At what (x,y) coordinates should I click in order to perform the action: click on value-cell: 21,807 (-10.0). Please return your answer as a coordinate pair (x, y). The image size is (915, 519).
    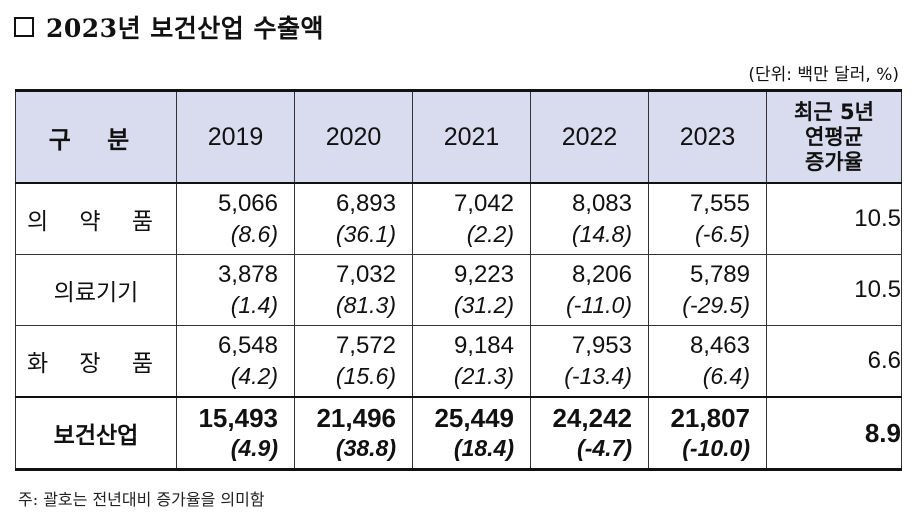
    Looking at the image, I should click on (707, 433).